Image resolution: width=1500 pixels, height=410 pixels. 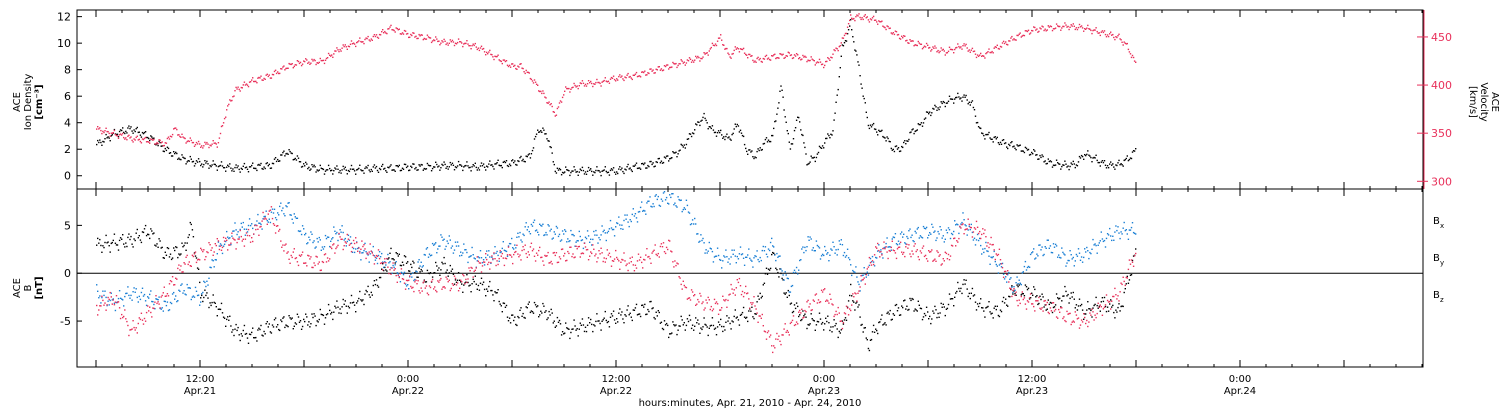 What do you see at coordinates (67, 273) in the screenshot?
I see `b-field-tick-label: 0` at bounding box center [67, 273].